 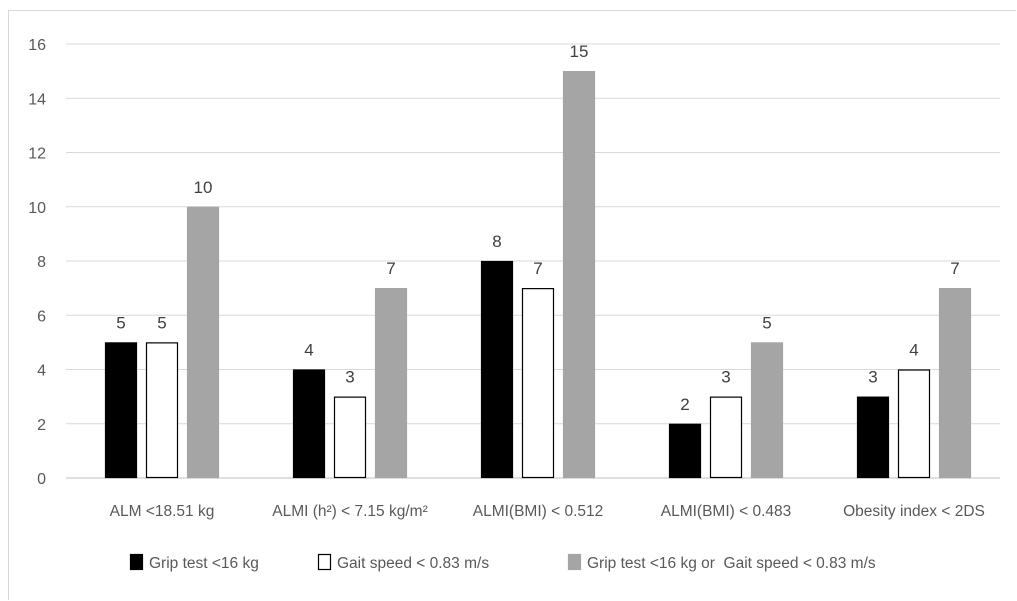 I want to click on data-label-alm-18-51-kg-series-3: 10, so click(x=203, y=187).